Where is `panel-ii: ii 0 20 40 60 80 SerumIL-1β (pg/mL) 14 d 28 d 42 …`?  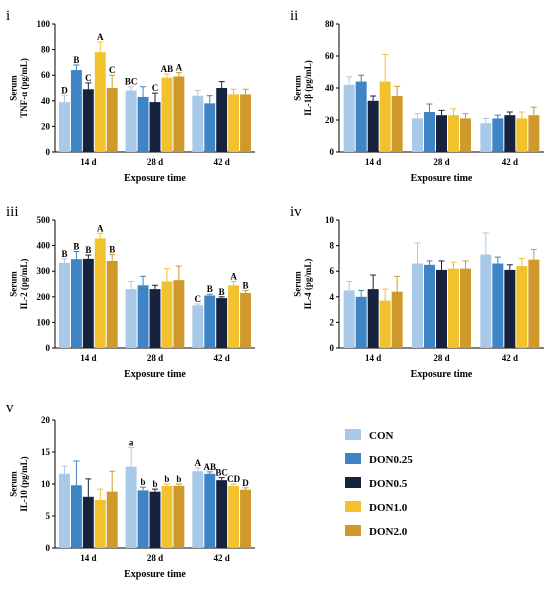
panel-ii: ii 0 20 40 60 80 SerumIL-1β (pg/mL) 14 d 28 d 42 … is located at coordinates (417, 96).